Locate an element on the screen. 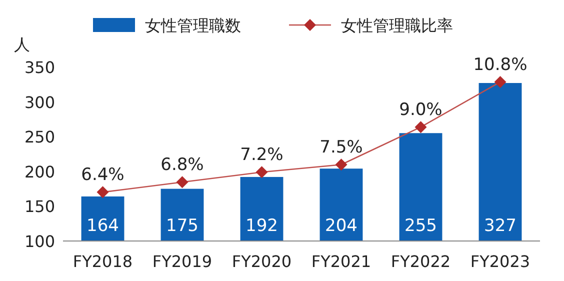 The width and height of the screenshot is (564, 281). data-label: 10.8% is located at coordinates (500, 64).